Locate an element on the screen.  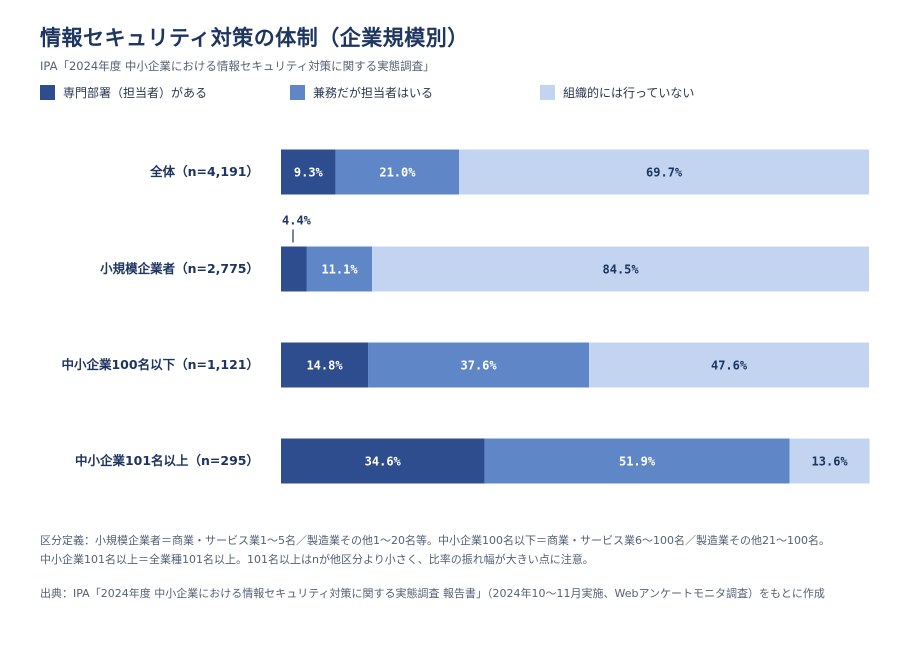
legend-item-dedicated: 専門部署（担当者）がある is located at coordinates (123, 92).